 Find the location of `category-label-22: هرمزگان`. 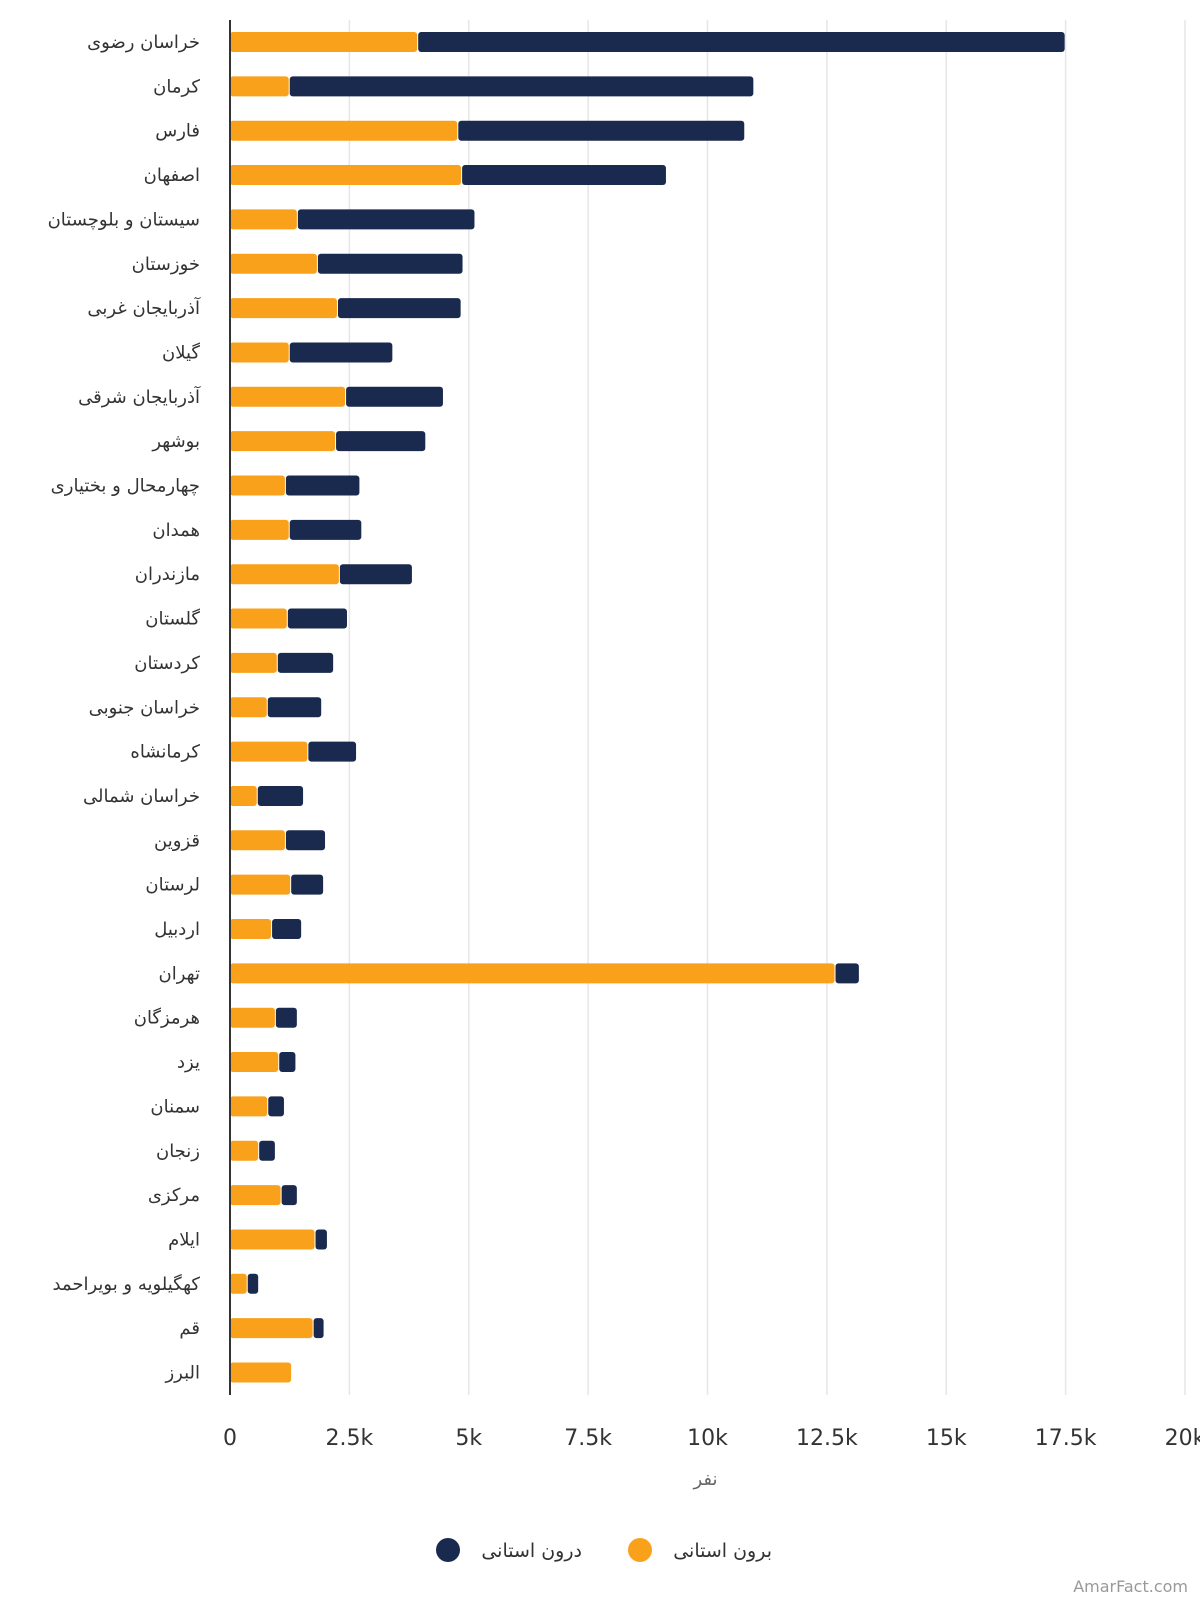

category-label-22: هرمزگان is located at coordinates (167, 1018).